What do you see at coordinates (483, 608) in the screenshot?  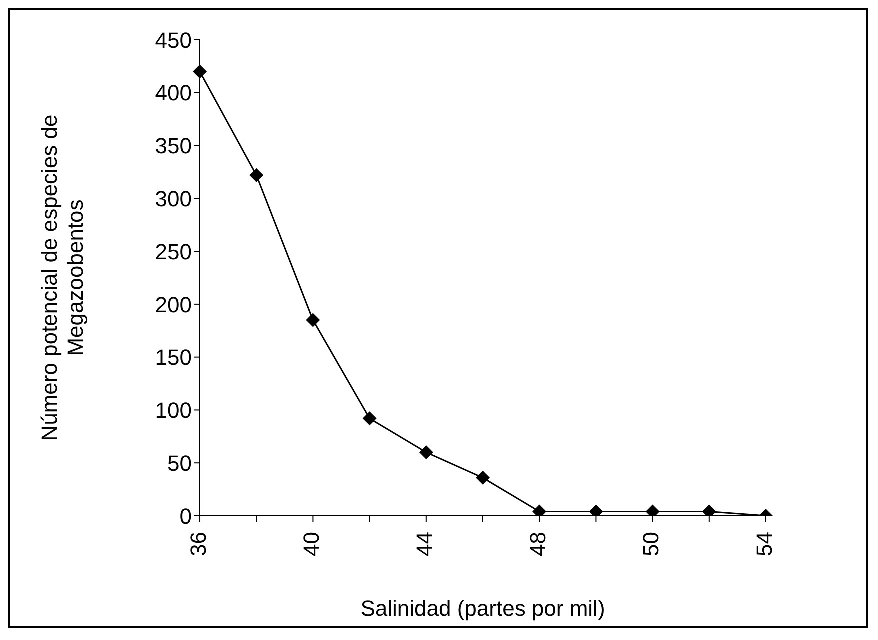 I see `x-axis-title: Salinidad (partes por mil)` at bounding box center [483, 608].